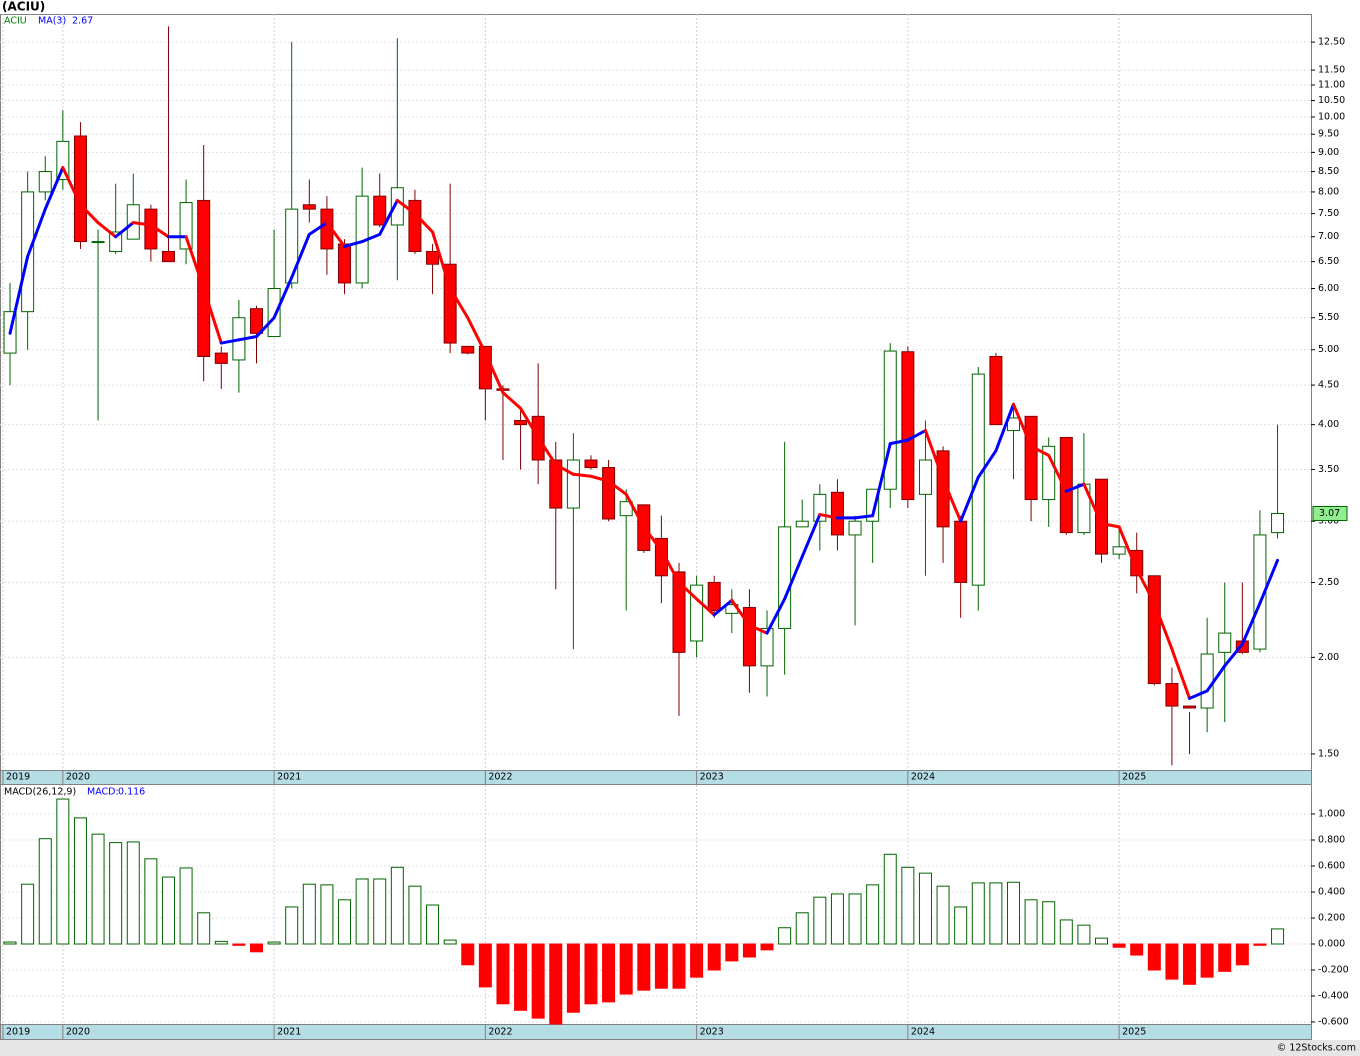 Image resolution: width=1360 pixels, height=1056 pixels. What do you see at coordinates (23, 7) in the screenshot?
I see `chart-title: (ACIU)` at bounding box center [23, 7].